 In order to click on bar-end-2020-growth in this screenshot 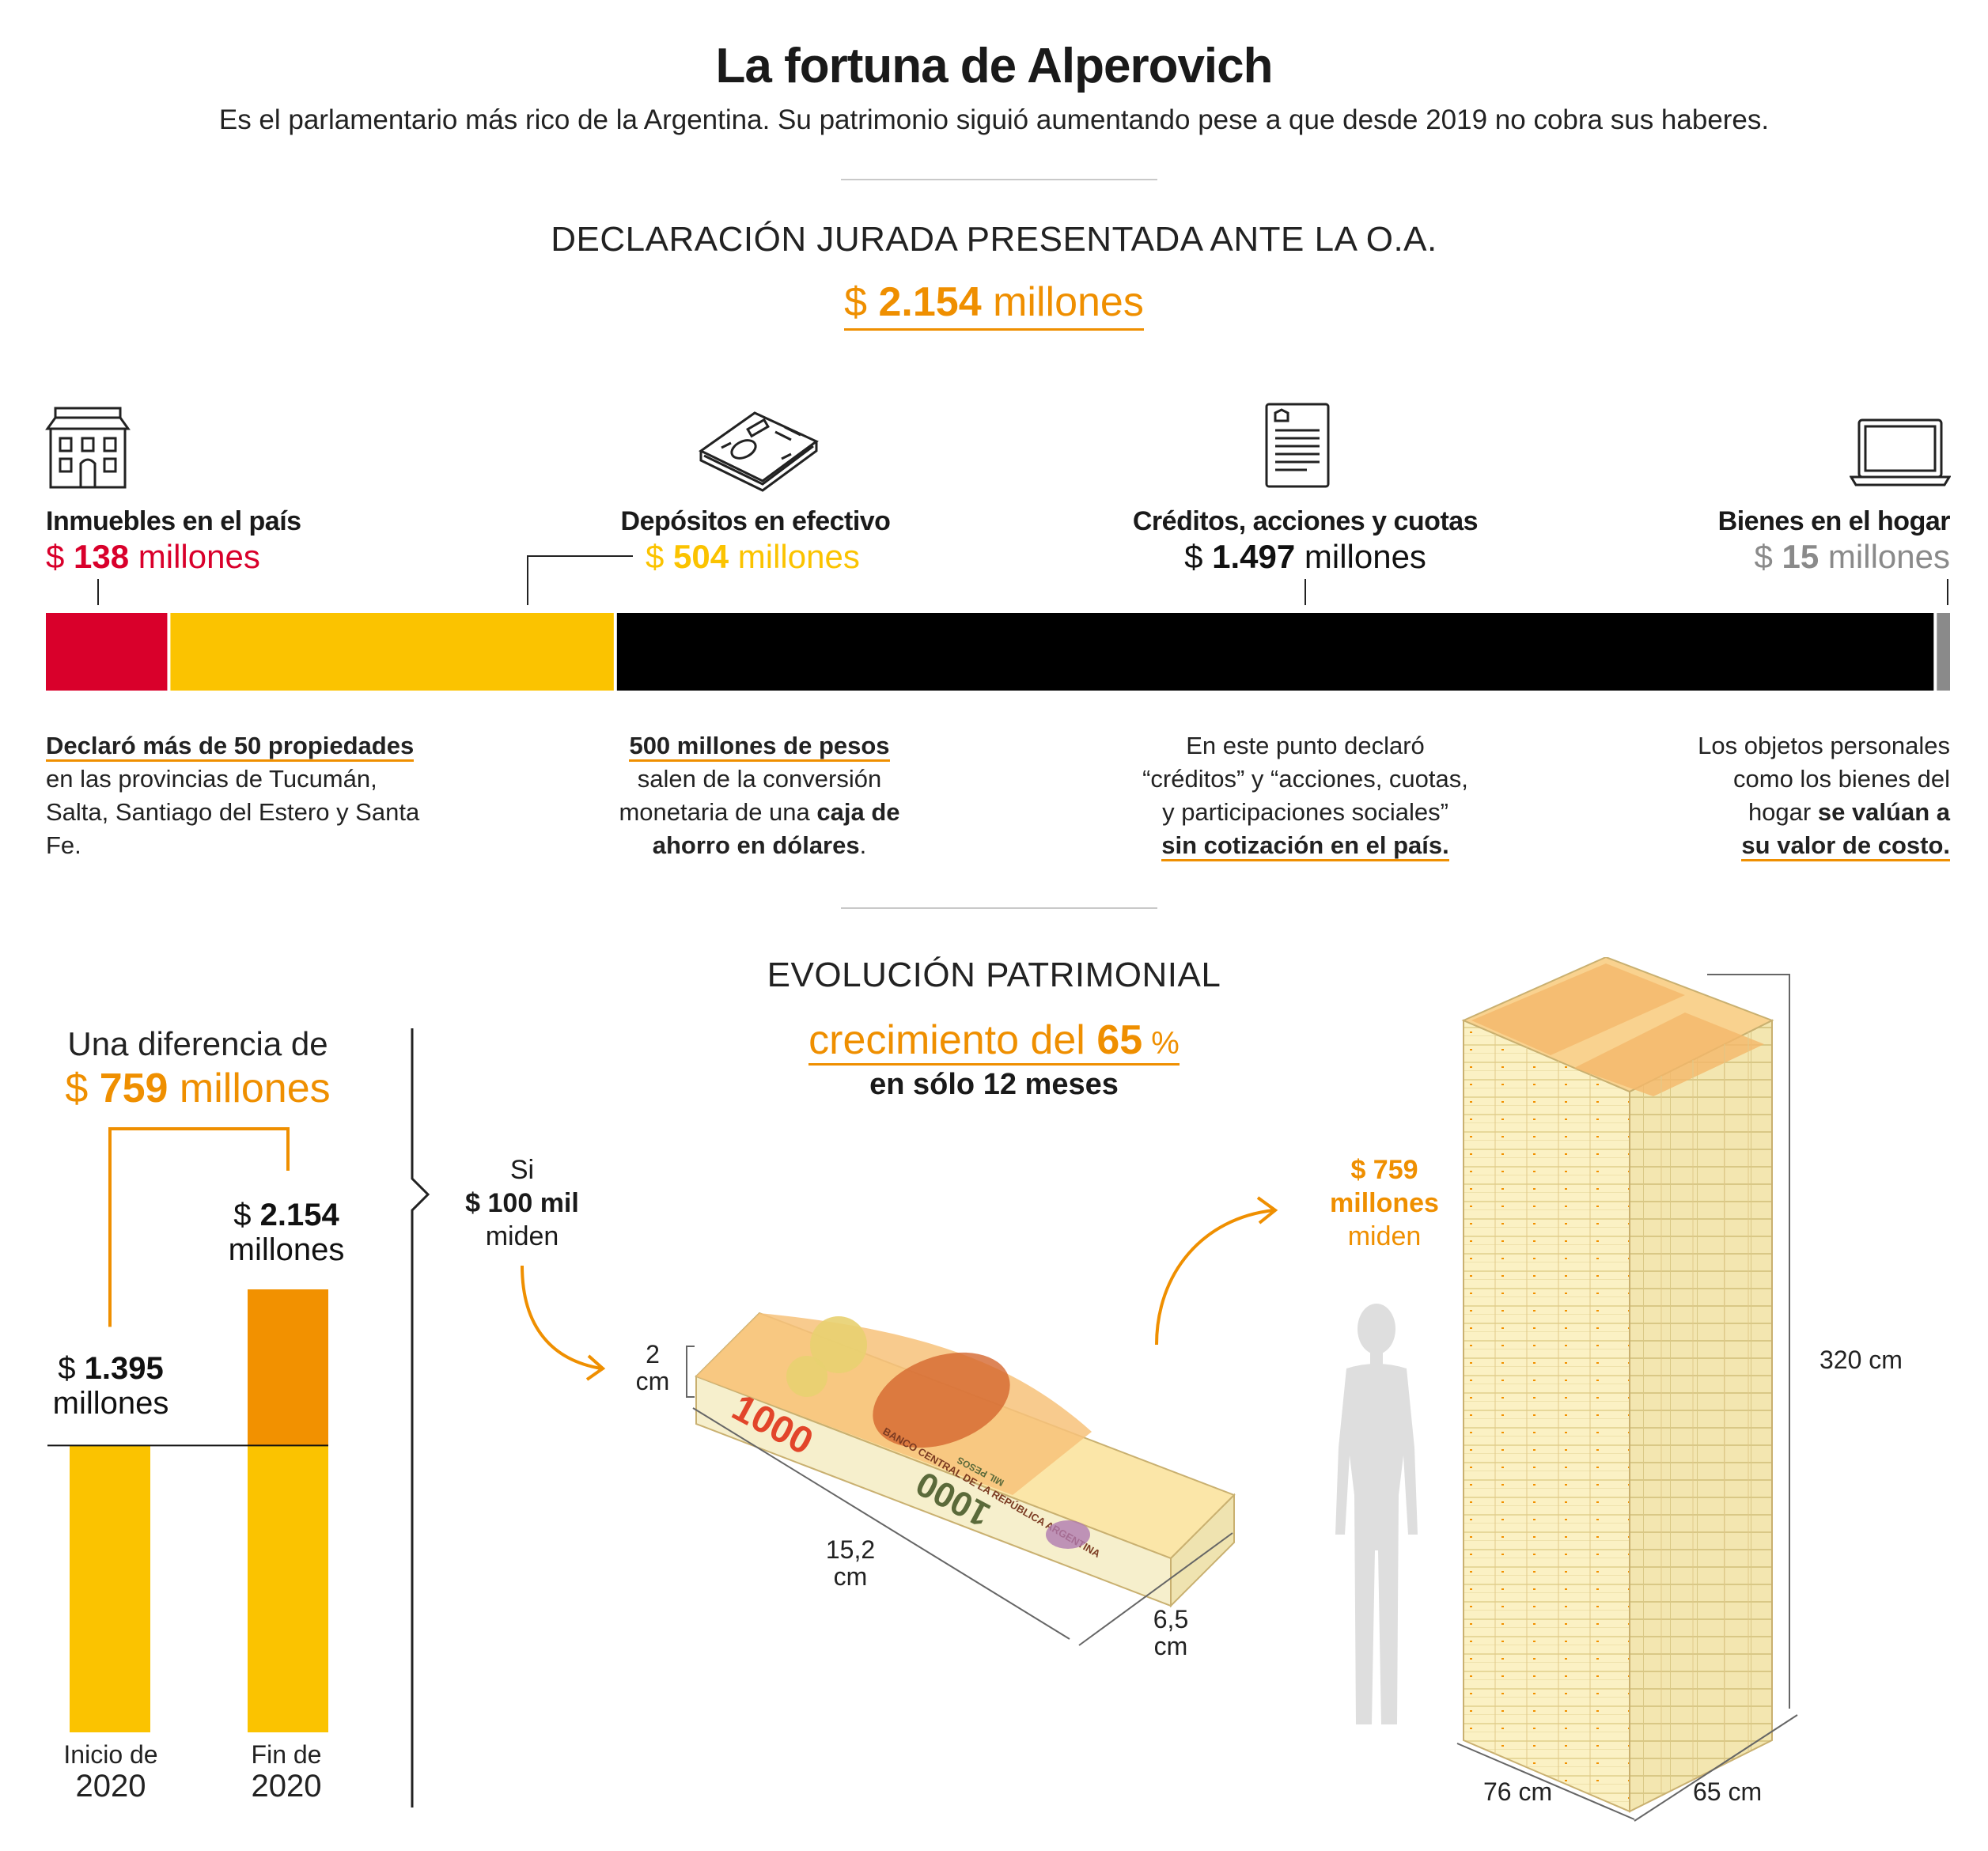, I will do `click(288, 1367)`.